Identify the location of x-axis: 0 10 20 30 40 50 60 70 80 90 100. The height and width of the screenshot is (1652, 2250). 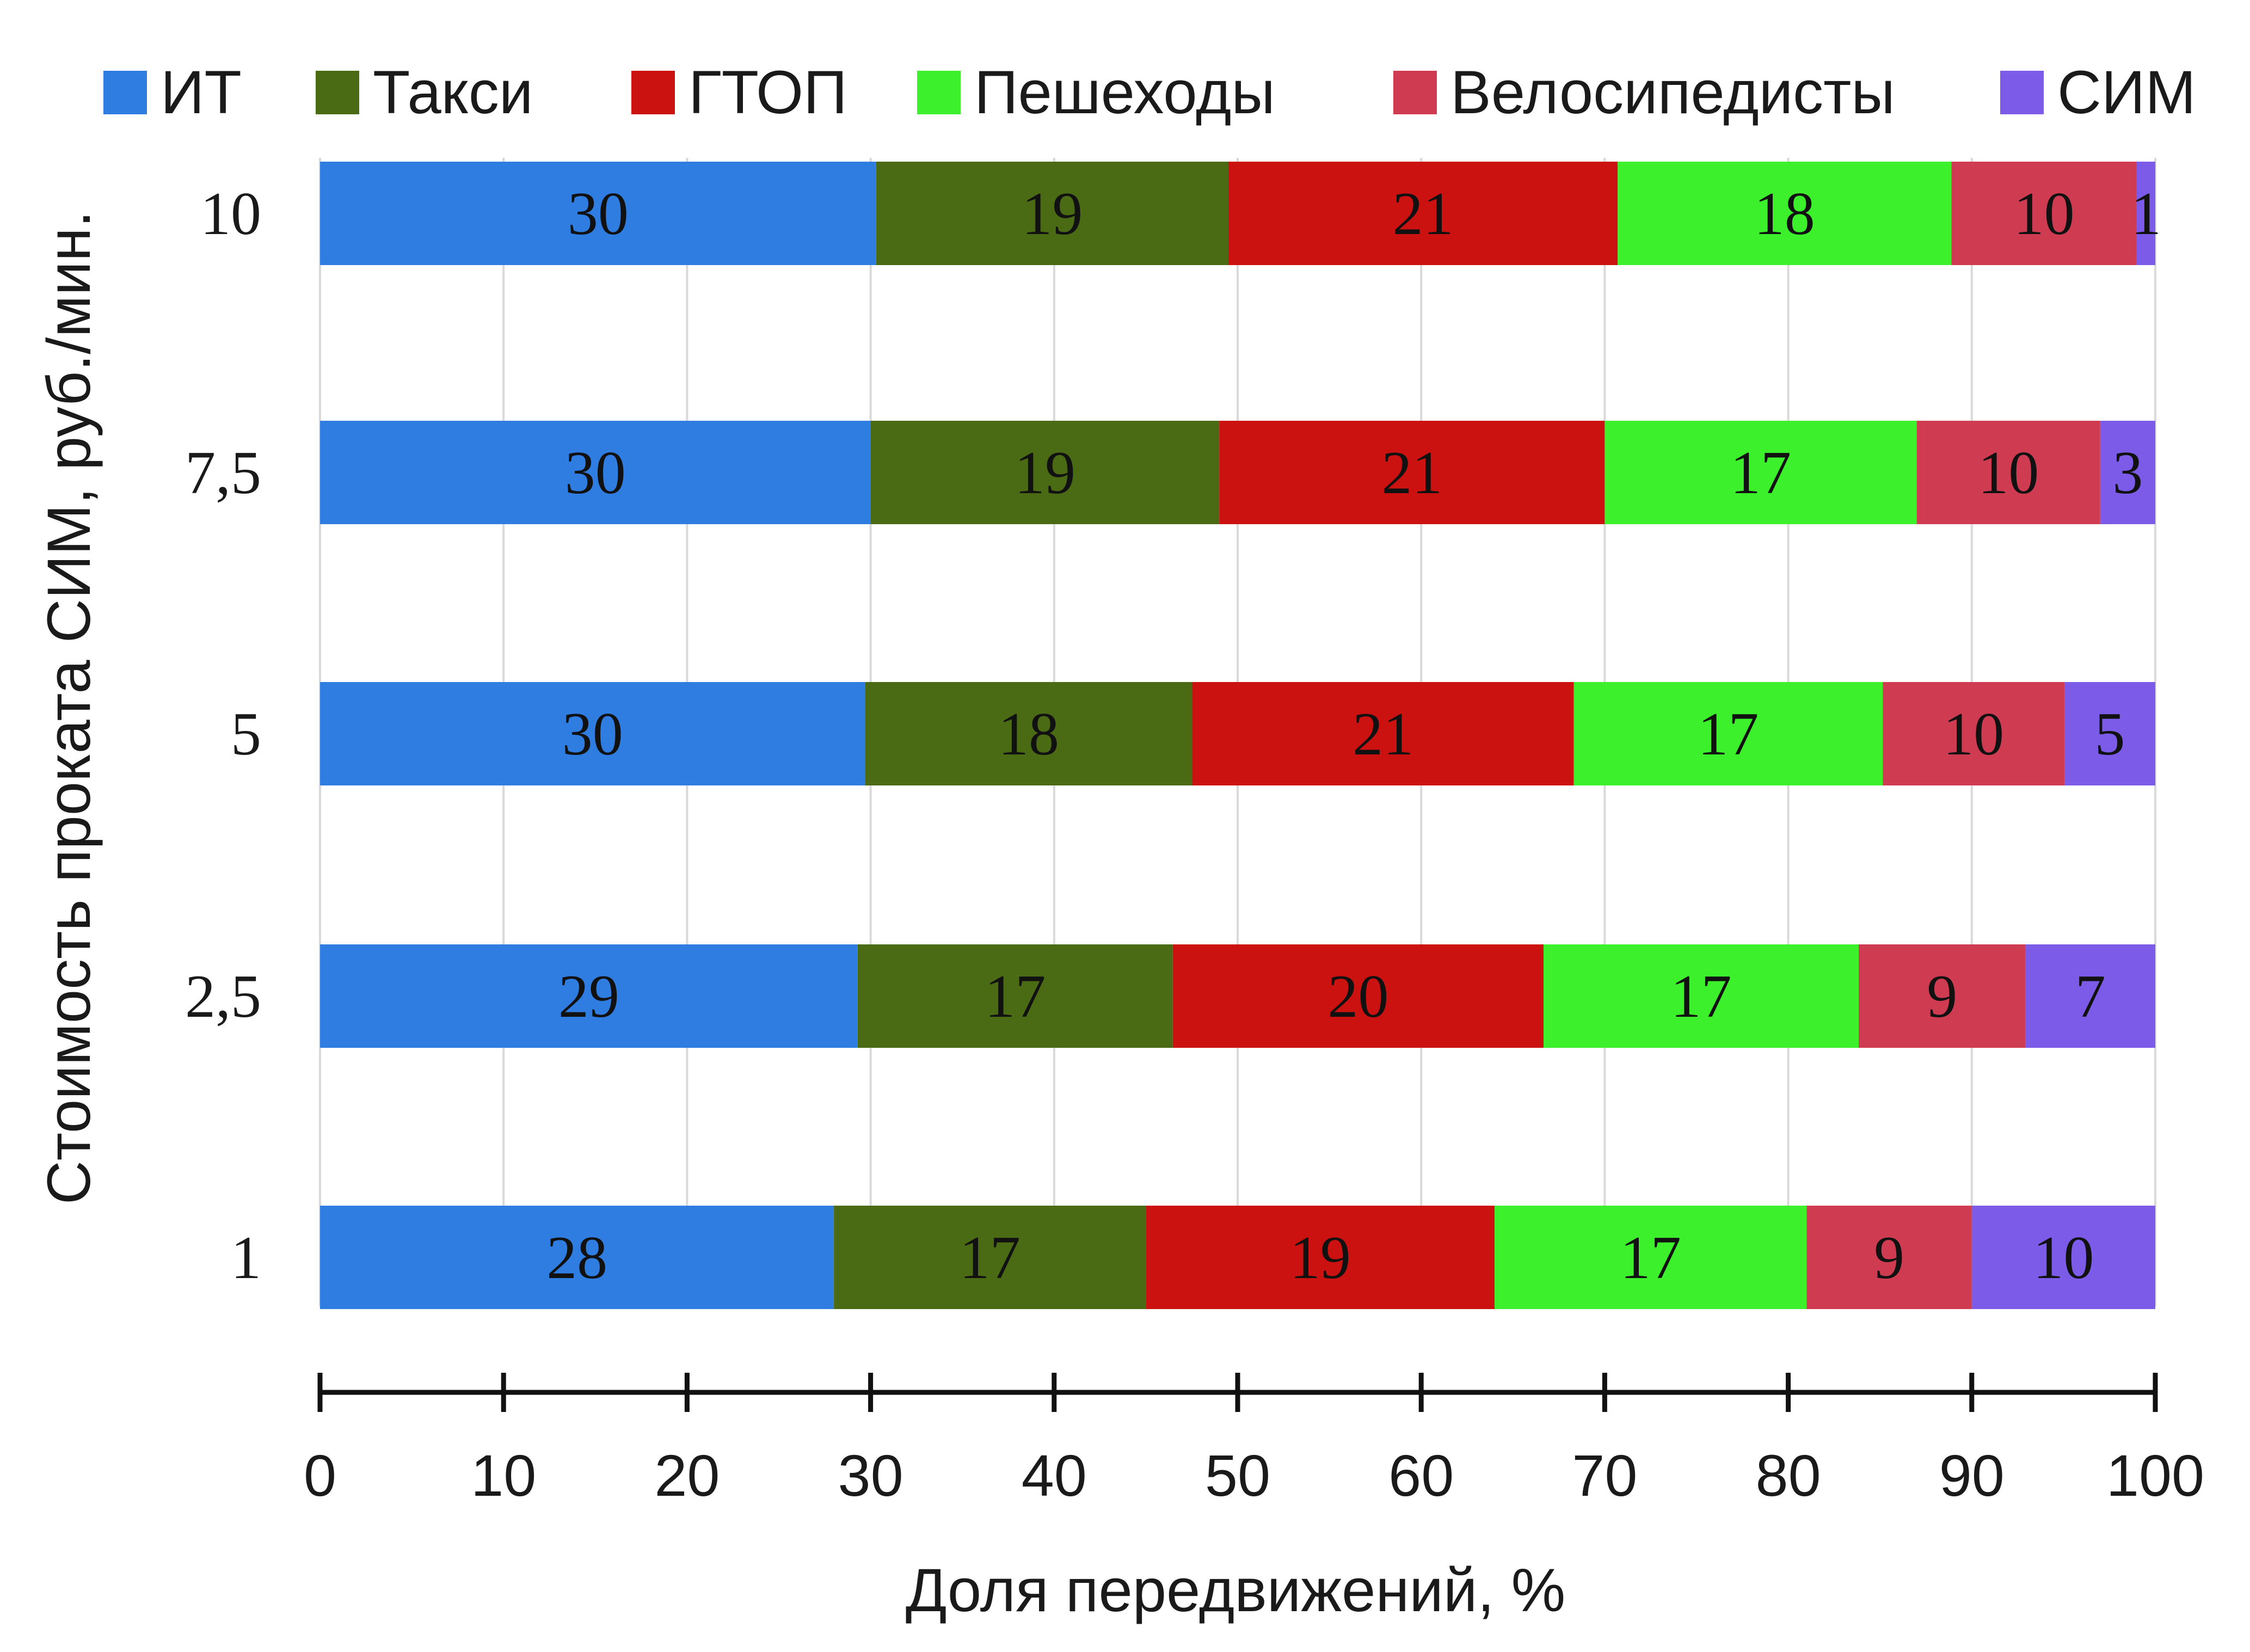
(1254, 1440).